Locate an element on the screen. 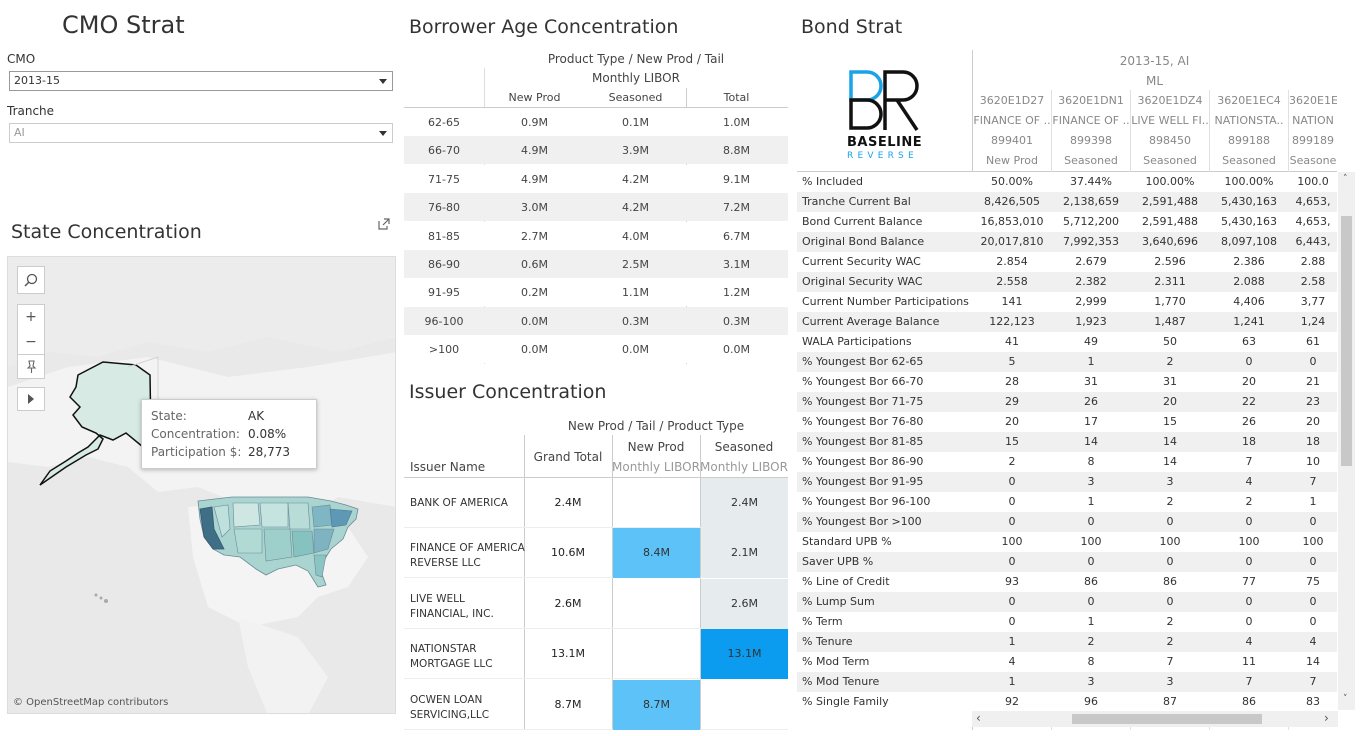 The image size is (1363, 736). bond-value: 2.58 is located at coordinates (1313, 281).